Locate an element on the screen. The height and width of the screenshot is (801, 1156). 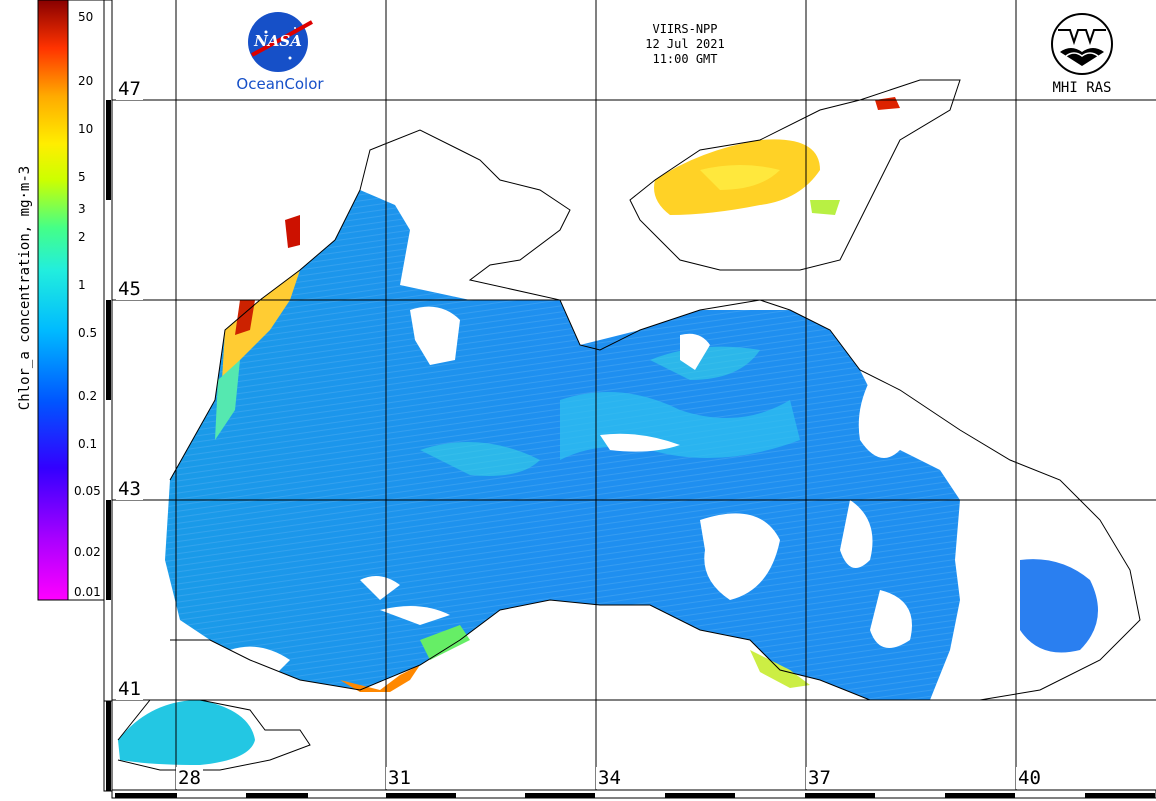
sensor-name: VIIRS-NPP is located at coordinates (685, 29).